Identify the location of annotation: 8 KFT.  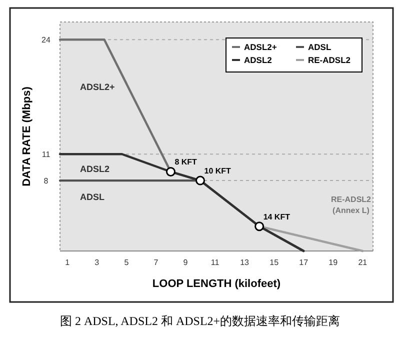
(186, 162).